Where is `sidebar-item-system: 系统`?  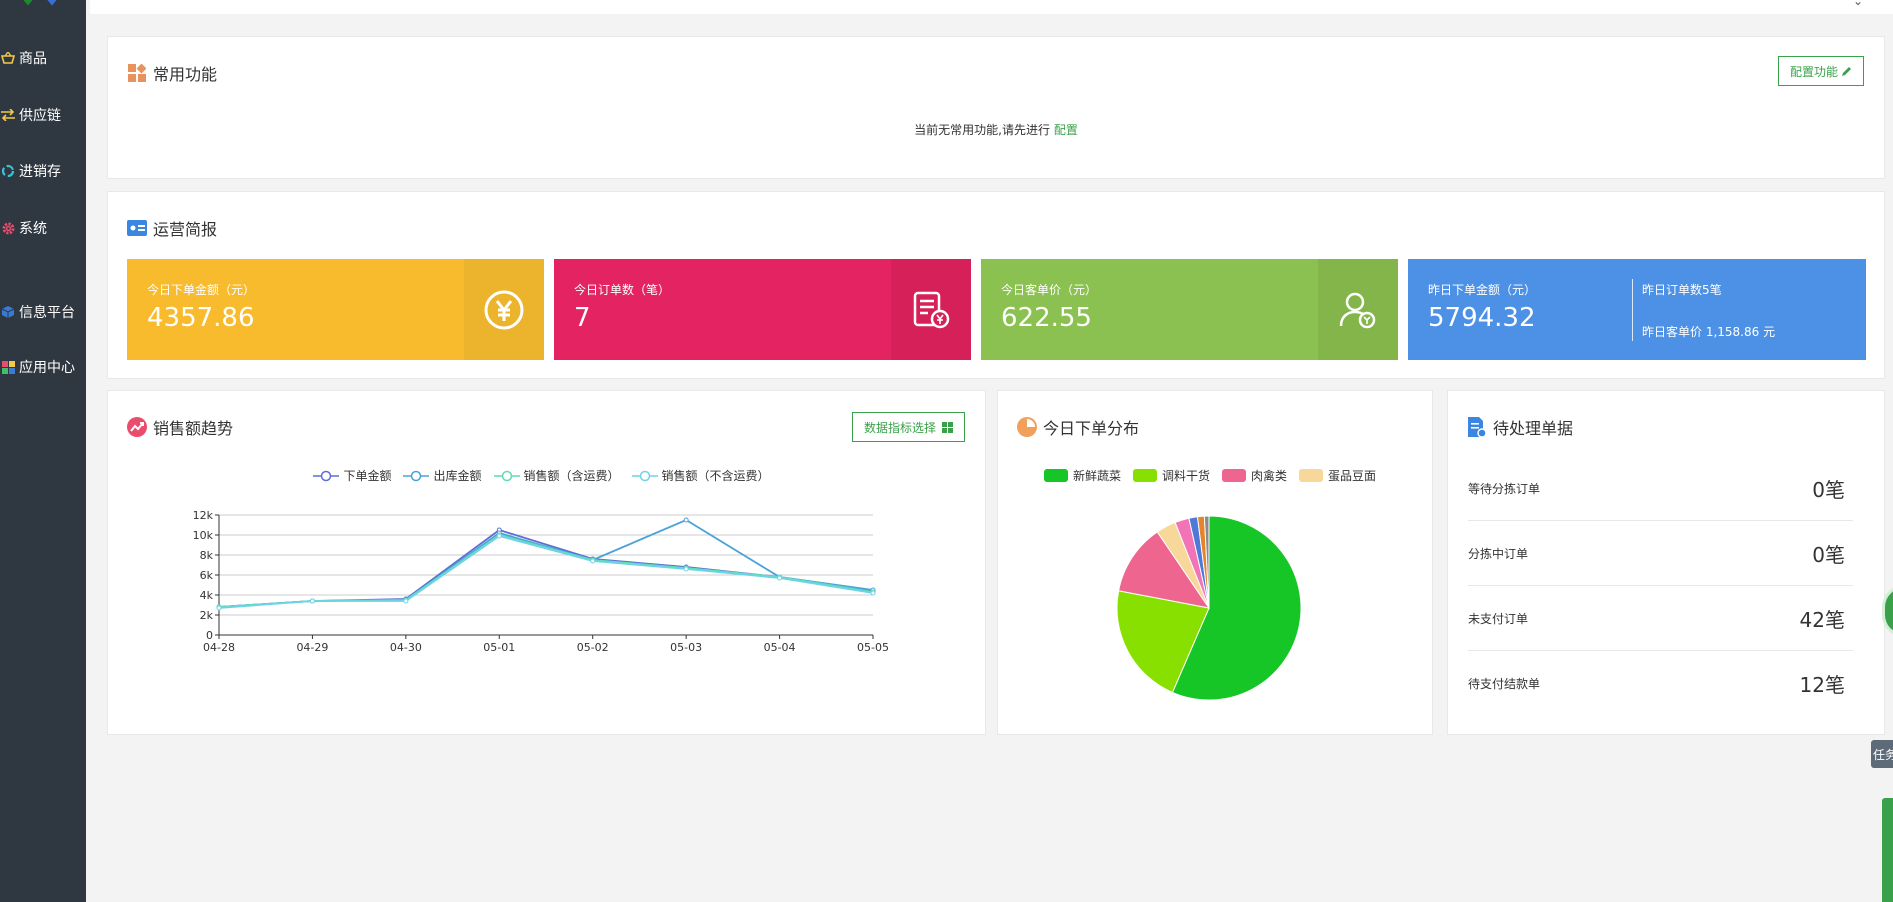 sidebar-item-system: 系统 is located at coordinates (23, 228).